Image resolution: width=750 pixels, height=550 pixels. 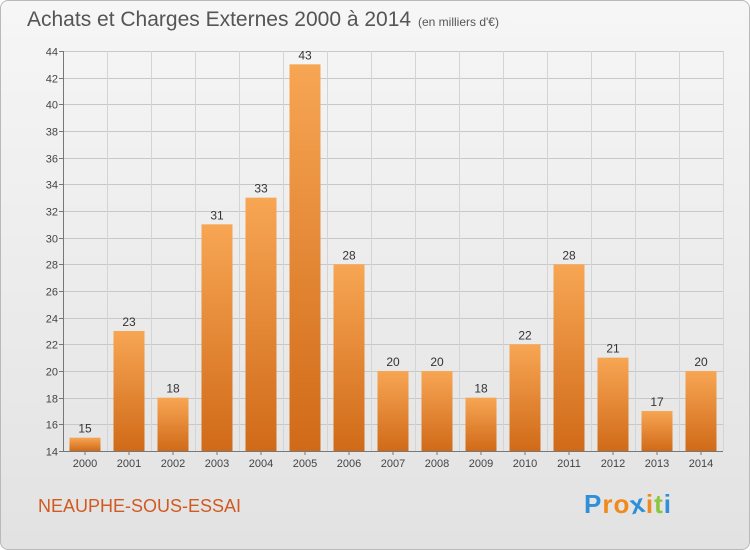 I want to click on x-tick-label: 2001, so click(x=129, y=464).